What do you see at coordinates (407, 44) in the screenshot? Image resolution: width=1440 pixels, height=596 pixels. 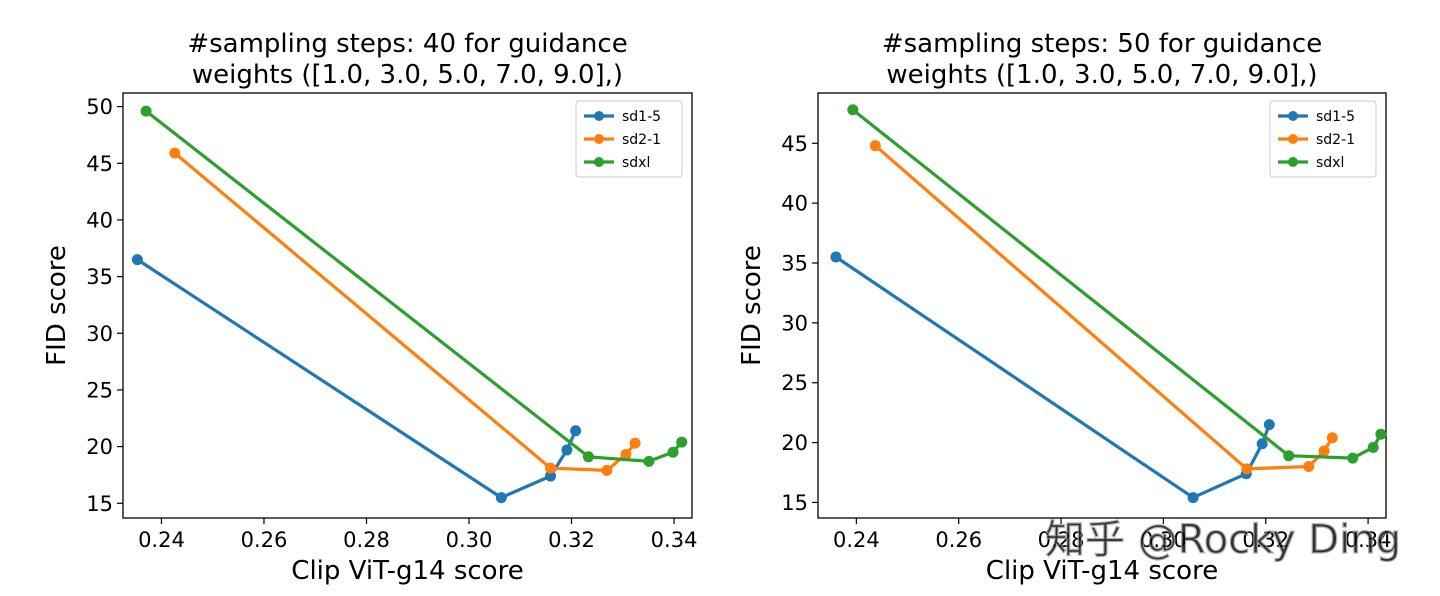 I see `chart-title-line: #sampling steps: 40 for guidance` at bounding box center [407, 44].